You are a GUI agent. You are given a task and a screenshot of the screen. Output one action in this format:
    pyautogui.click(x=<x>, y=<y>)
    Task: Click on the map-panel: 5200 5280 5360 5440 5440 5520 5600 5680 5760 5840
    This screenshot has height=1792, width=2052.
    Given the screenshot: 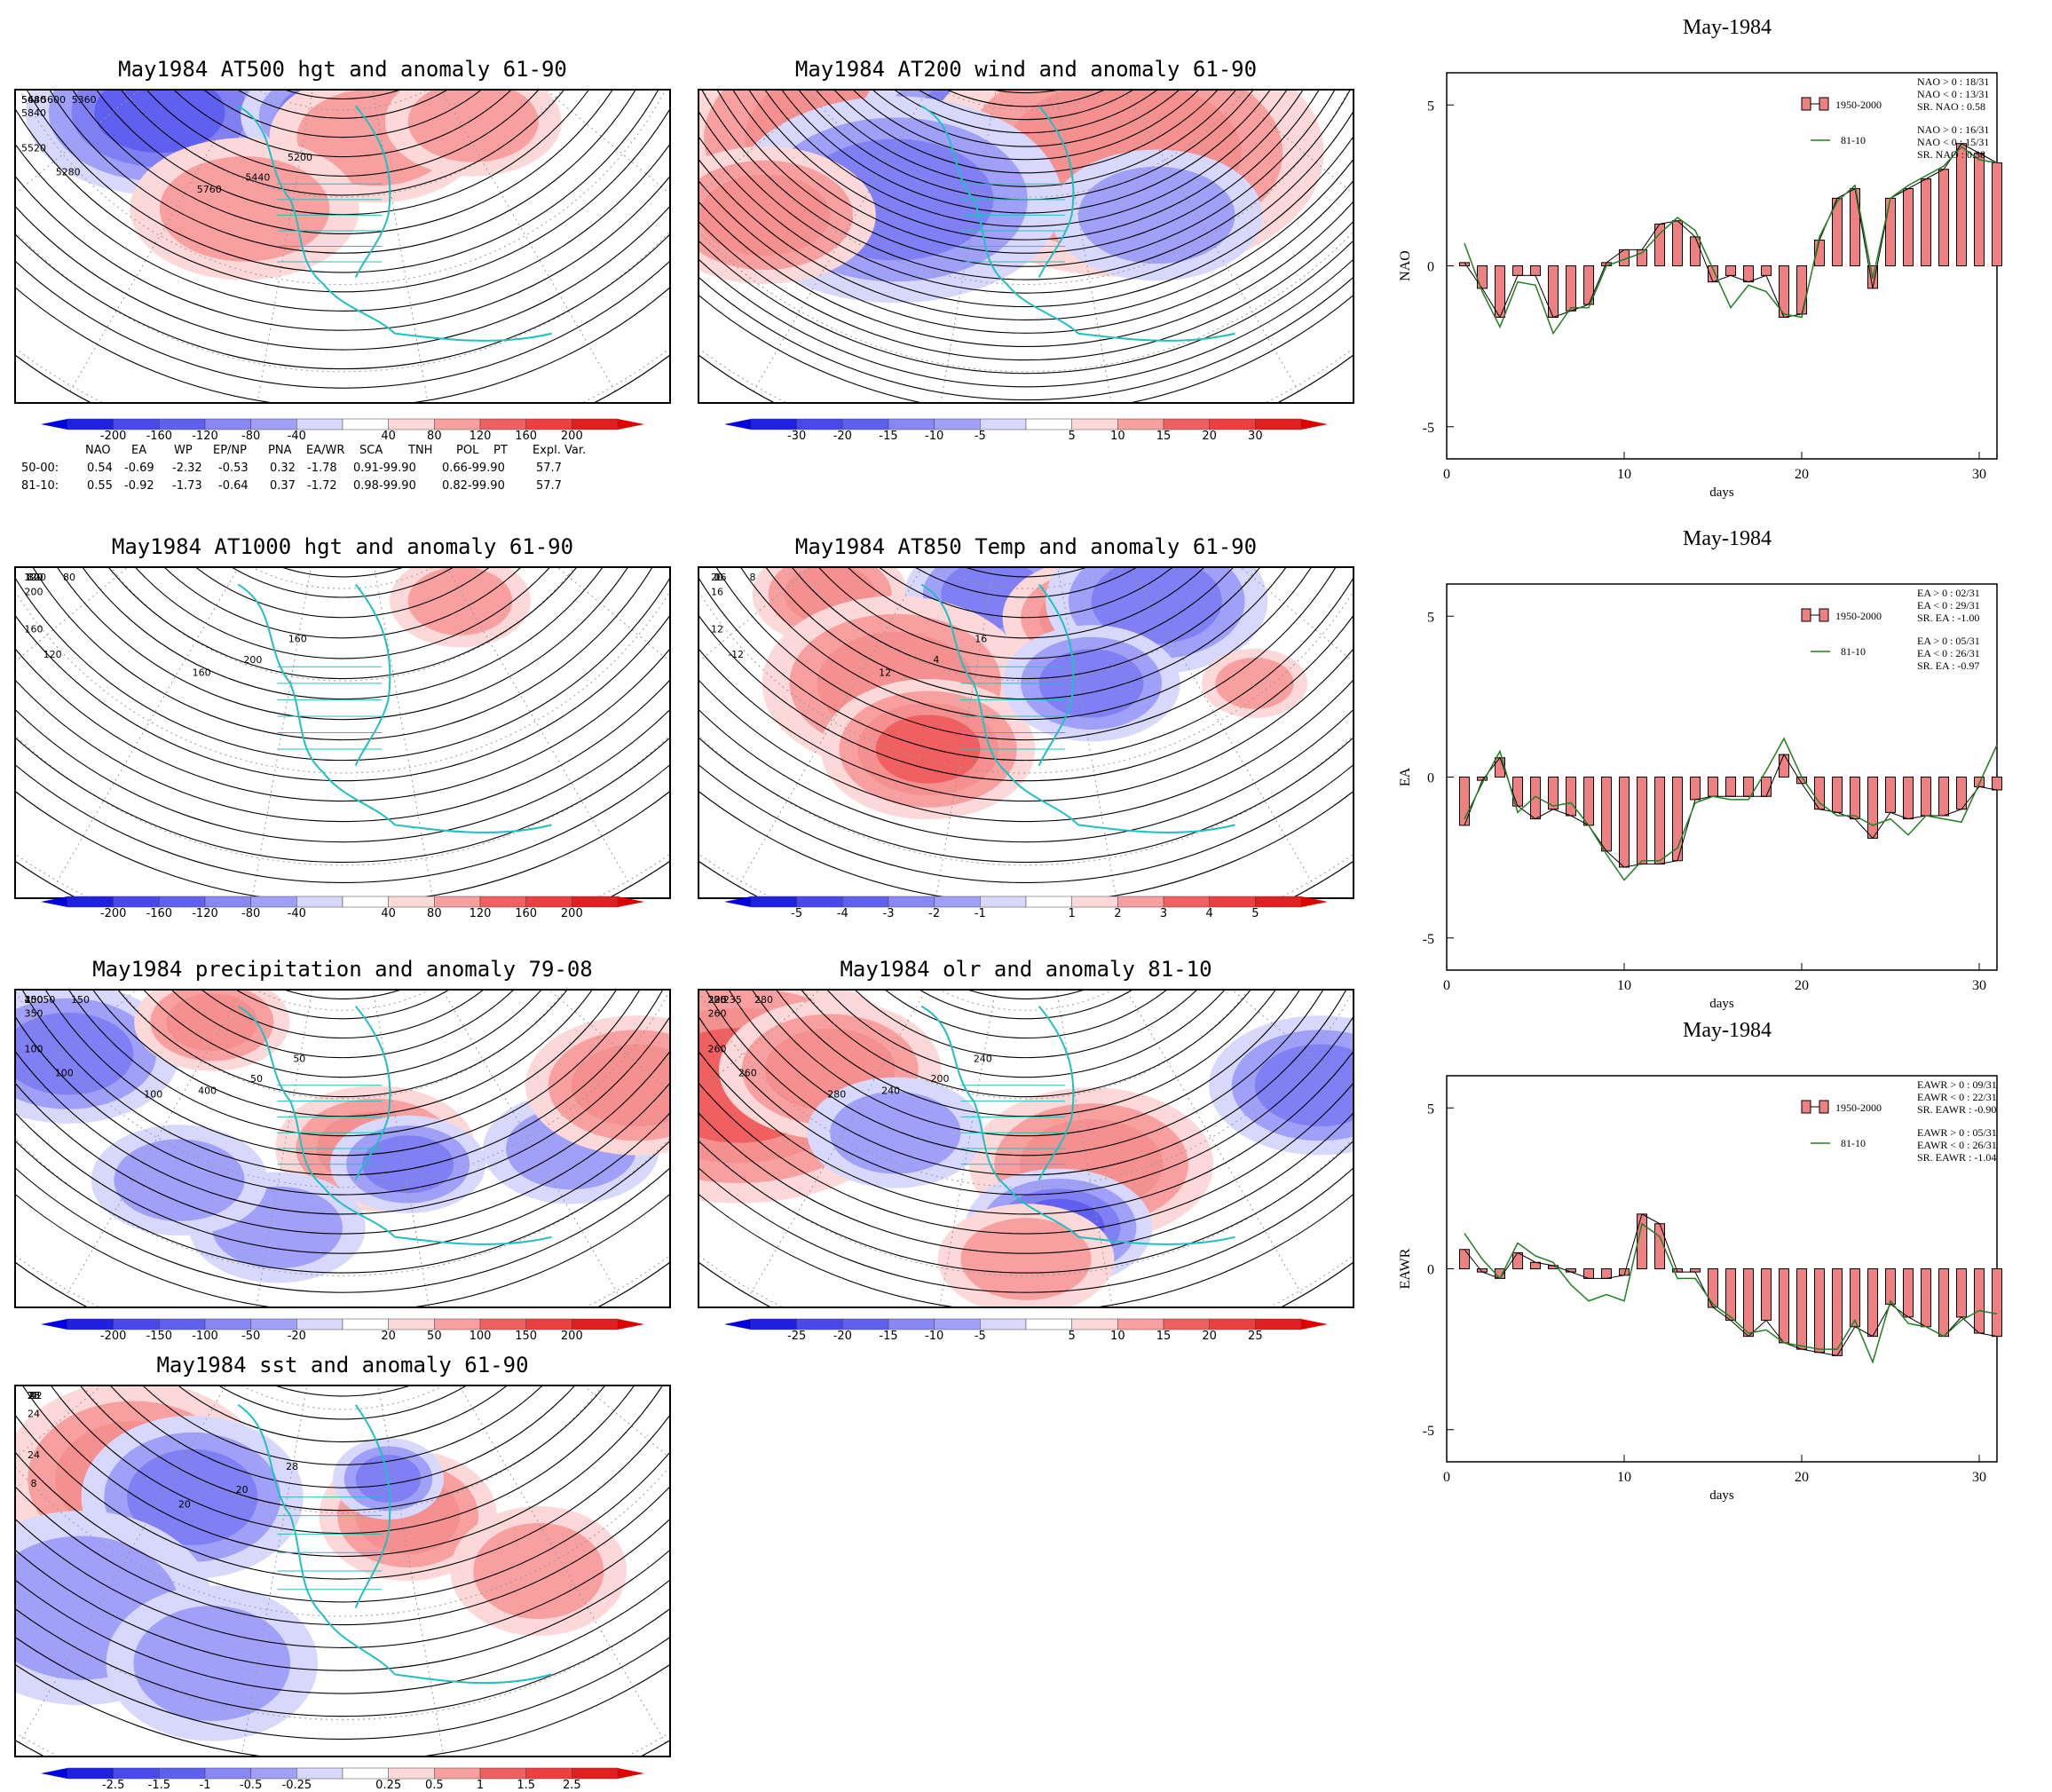 What is the action you would take?
    pyautogui.click(x=343, y=246)
    